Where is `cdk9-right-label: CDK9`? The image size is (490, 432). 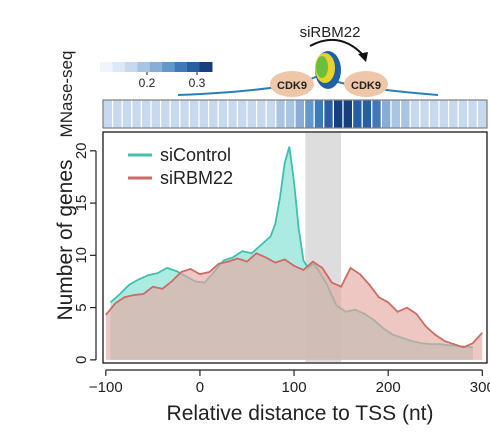 cdk9-right-label: CDK9 is located at coordinates (366, 86).